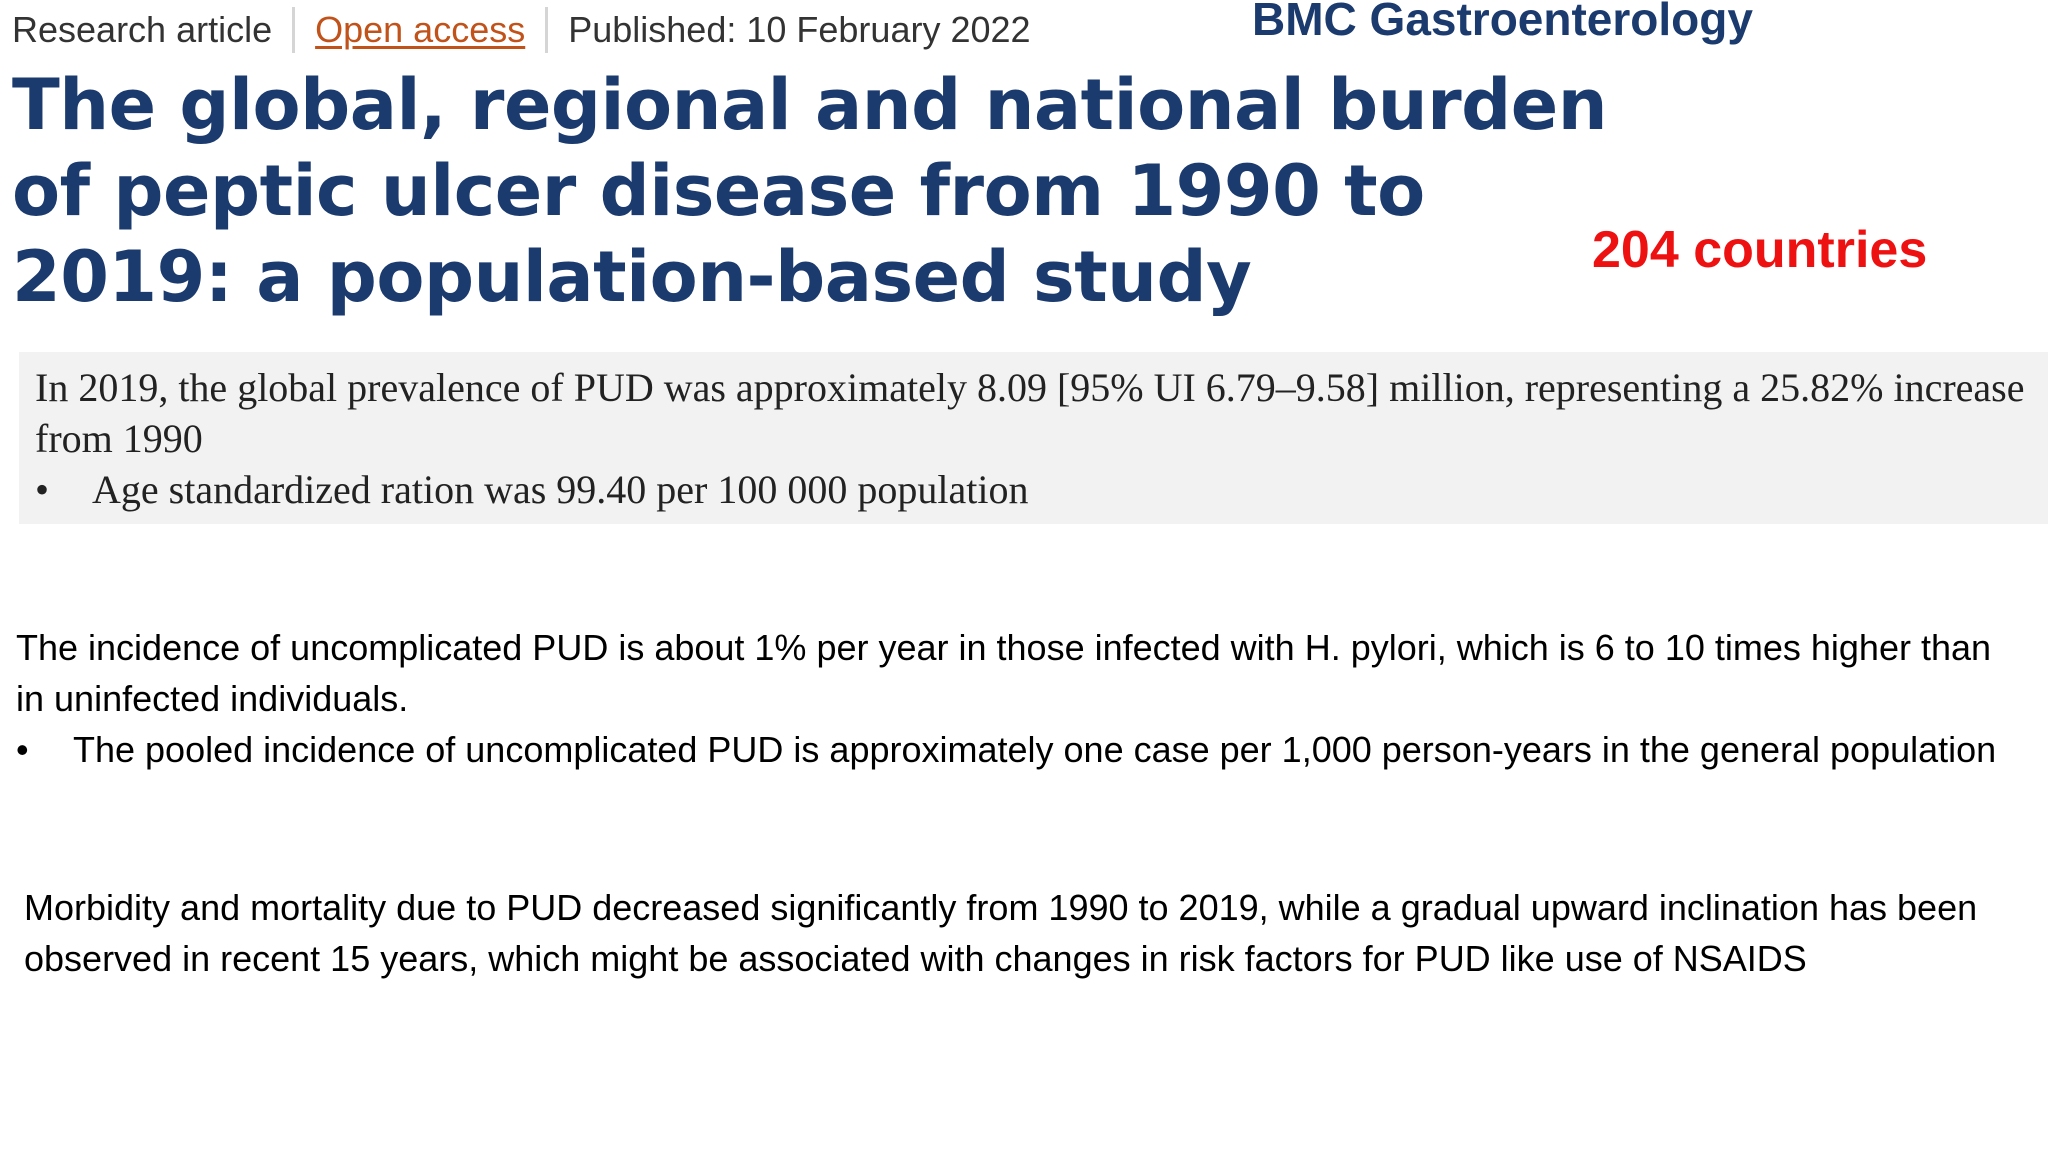  I want to click on published-date: Published: 10 February 2022, so click(799, 29).